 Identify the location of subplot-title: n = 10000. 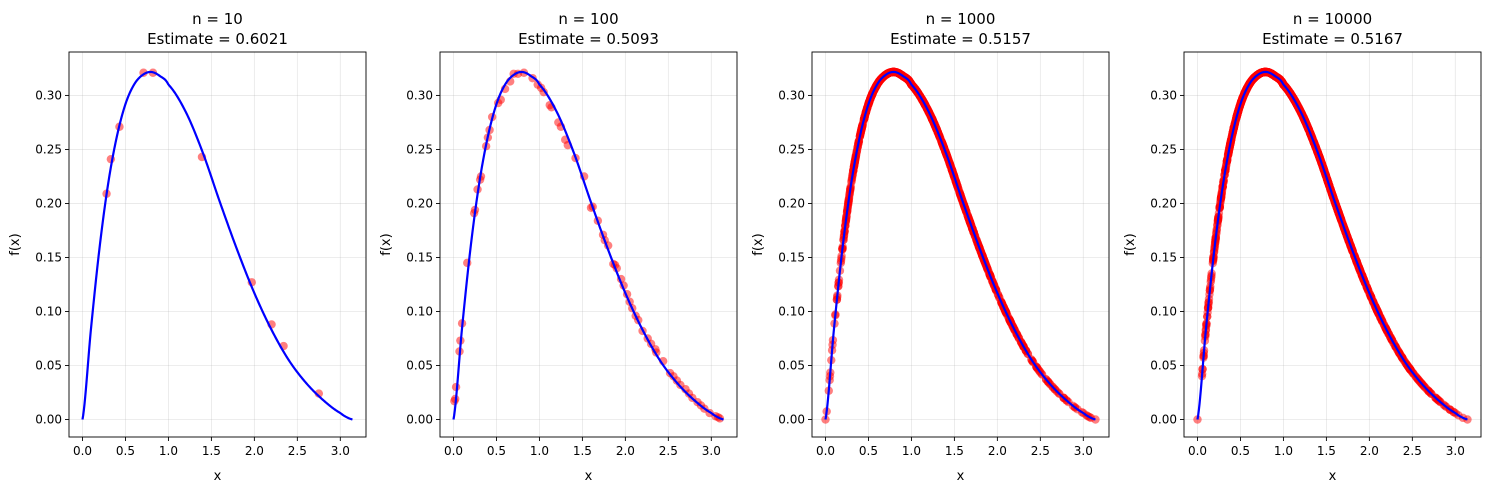
(1332, 19).